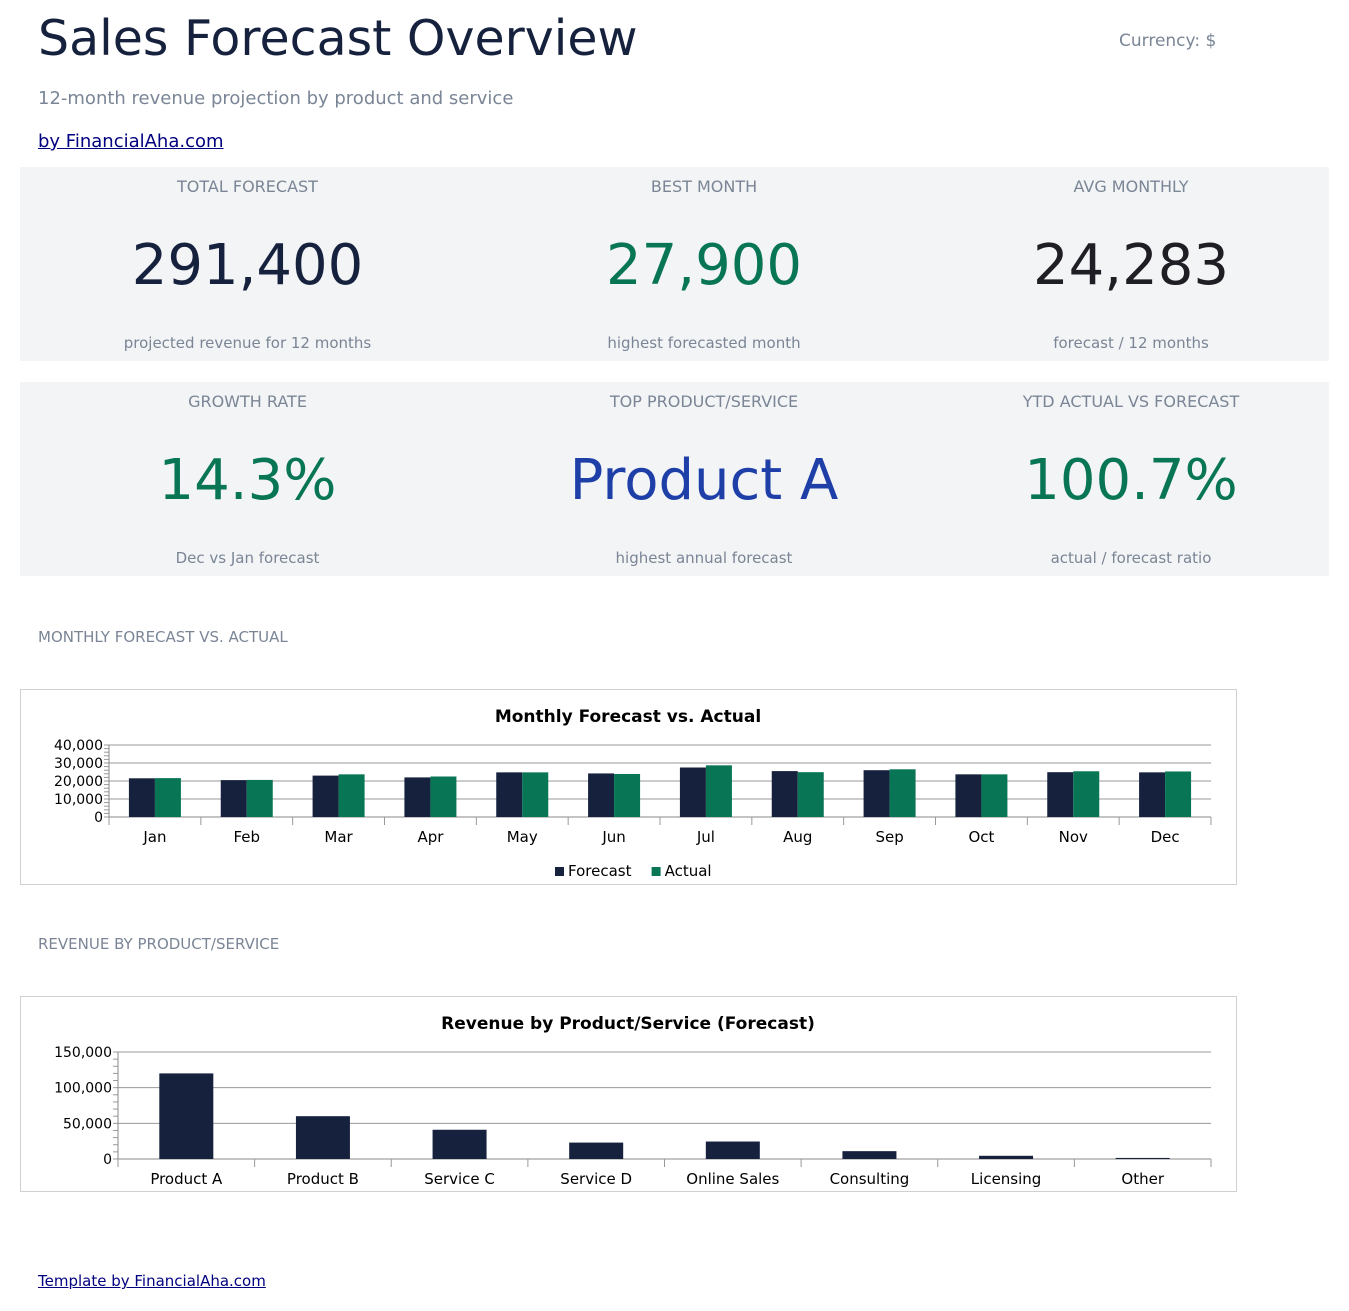 This screenshot has height=1311, width=1349. What do you see at coordinates (1142, 1158) in the screenshot?
I see `bar-value-other` at bounding box center [1142, 1158].